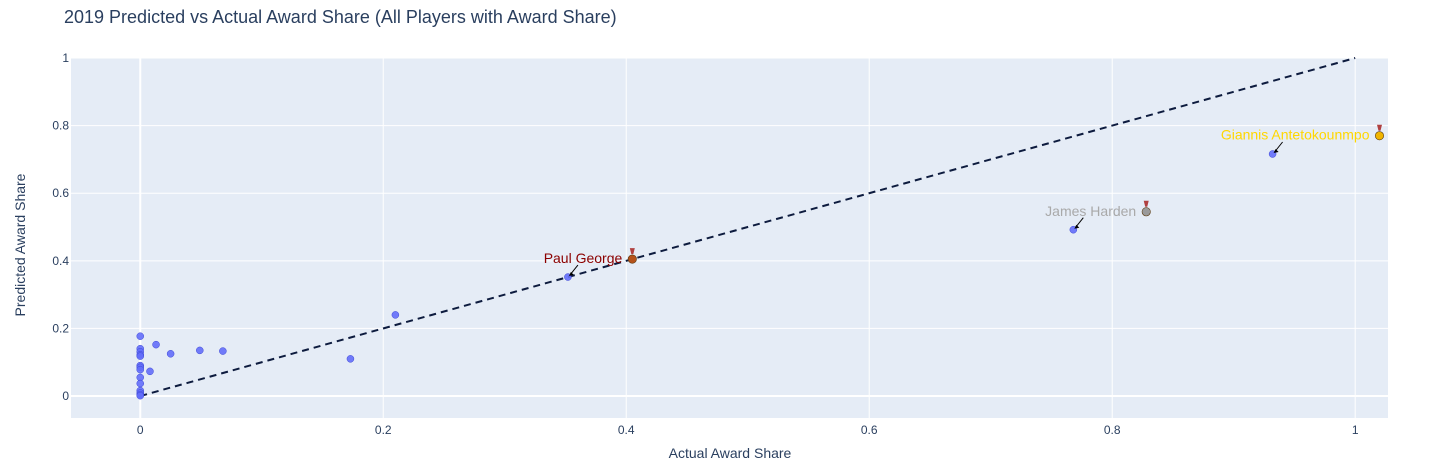 Image resolution: width=1456 pixels, height=471 pixels. I want to click on y-axis-ticks: 0 0.2 0.4 0.6 0.8 1, so click(60, 227).